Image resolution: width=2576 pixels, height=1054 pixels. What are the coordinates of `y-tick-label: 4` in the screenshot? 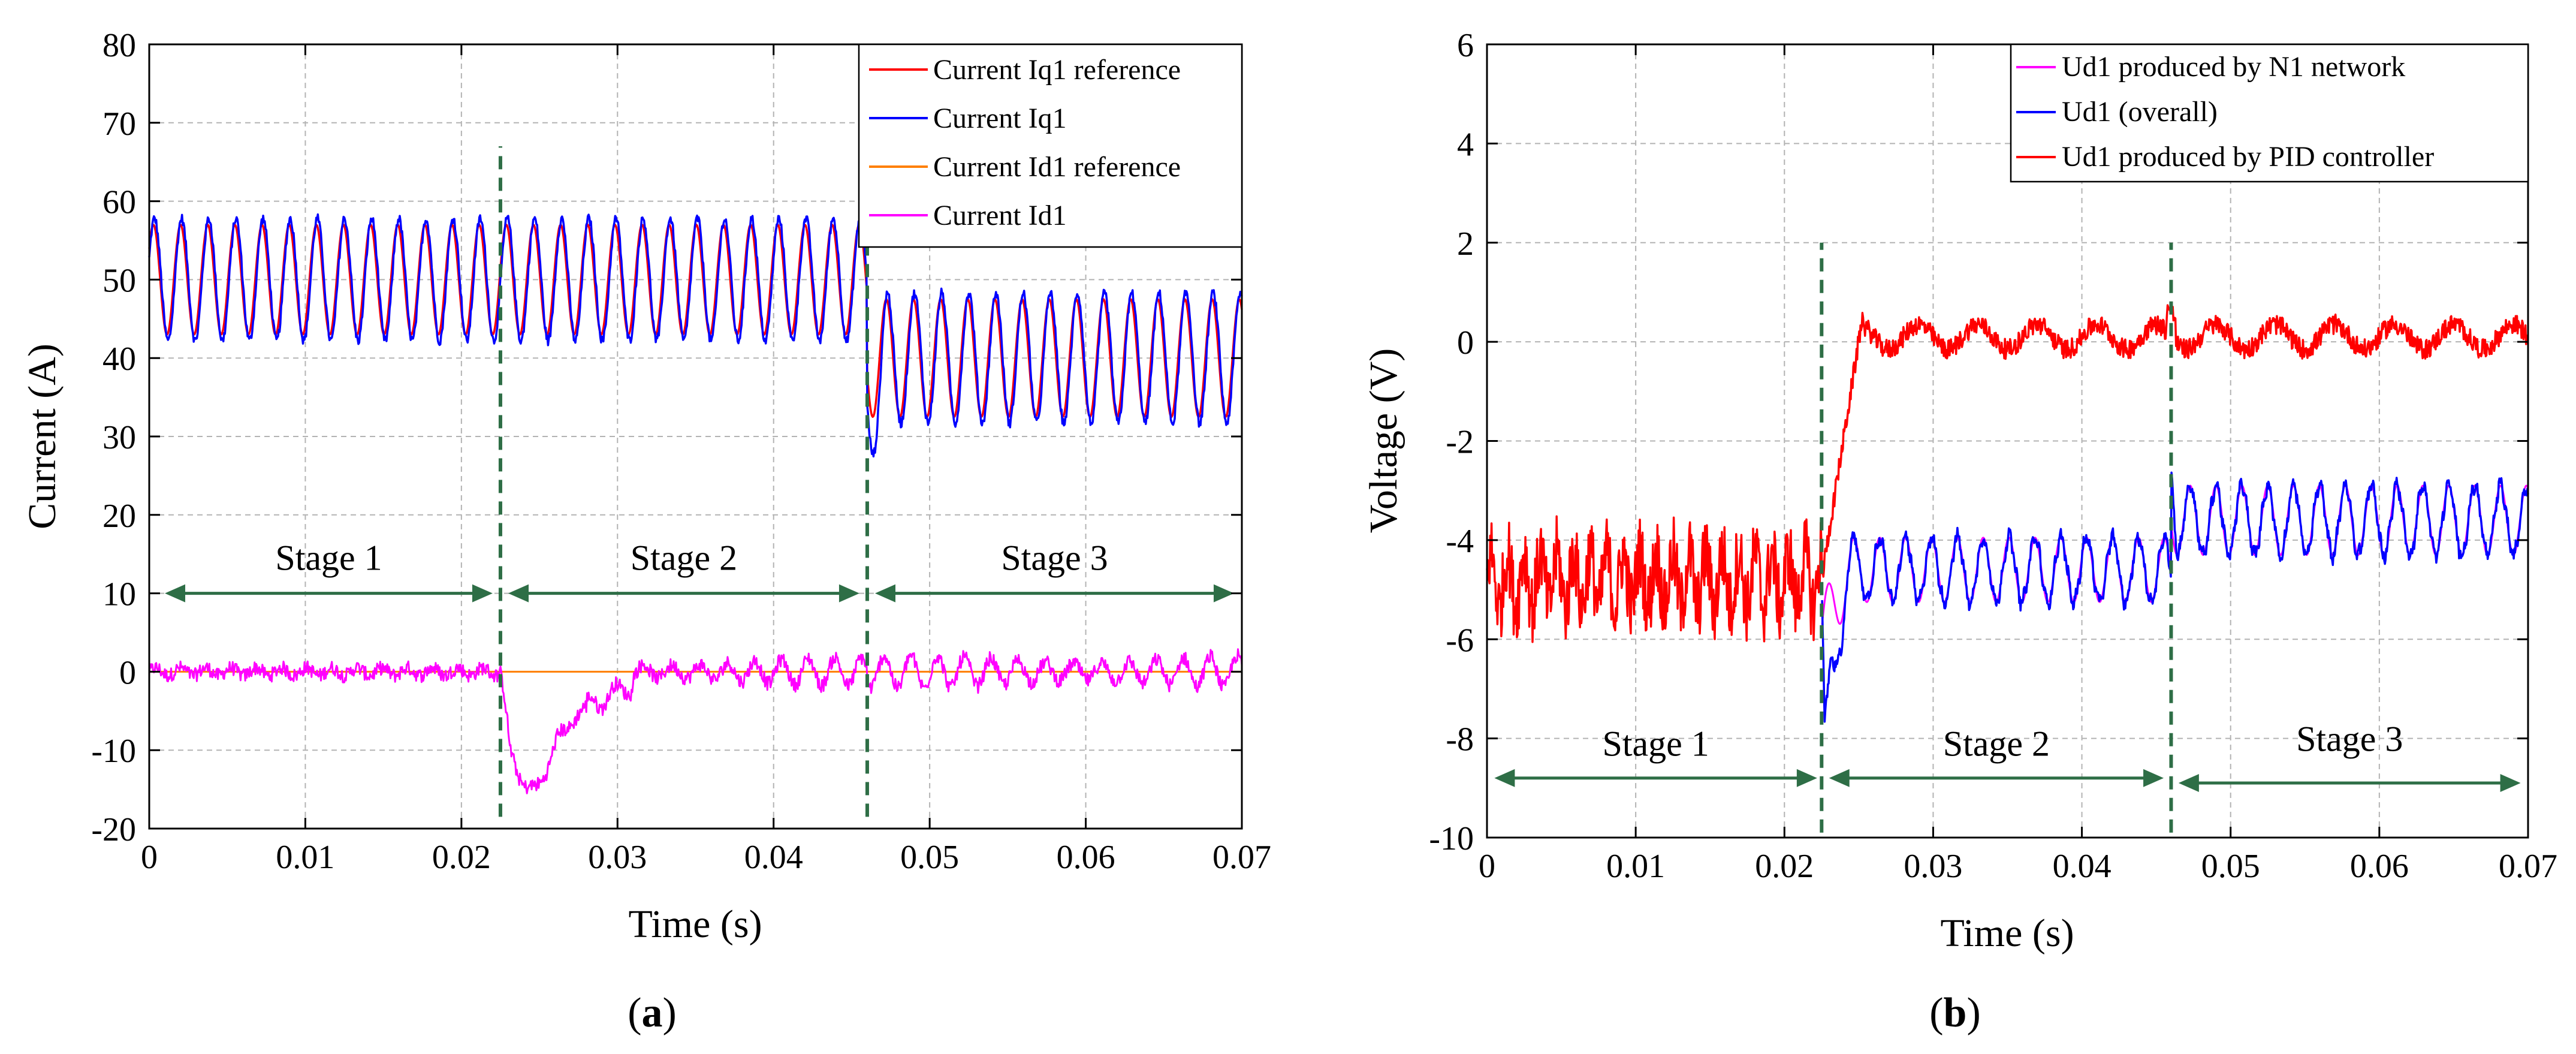 It's located at (1466, 144).